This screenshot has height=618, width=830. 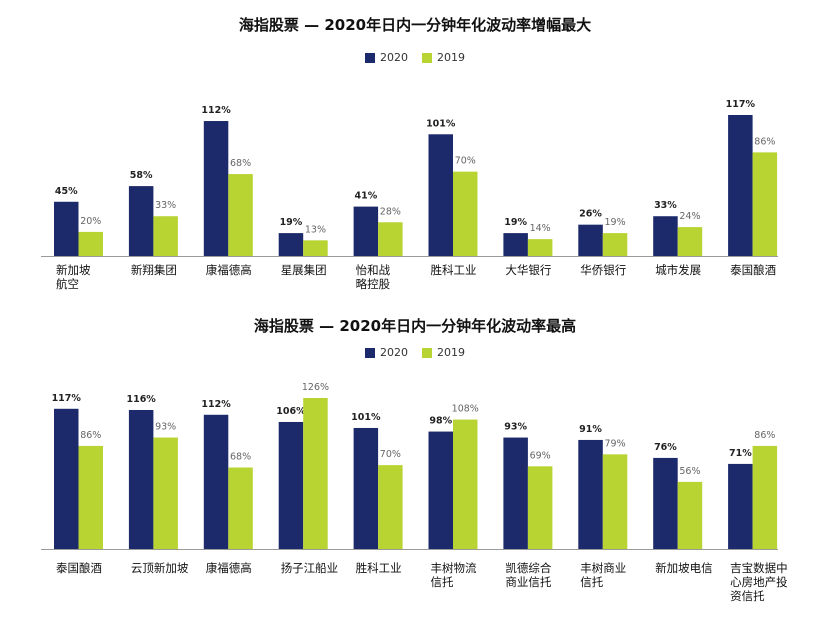 What do you see at coordinates (90, 435) in the screenshot?
I see `c2-data-label-2019-0: 86%` at bounding box center [90, 435].